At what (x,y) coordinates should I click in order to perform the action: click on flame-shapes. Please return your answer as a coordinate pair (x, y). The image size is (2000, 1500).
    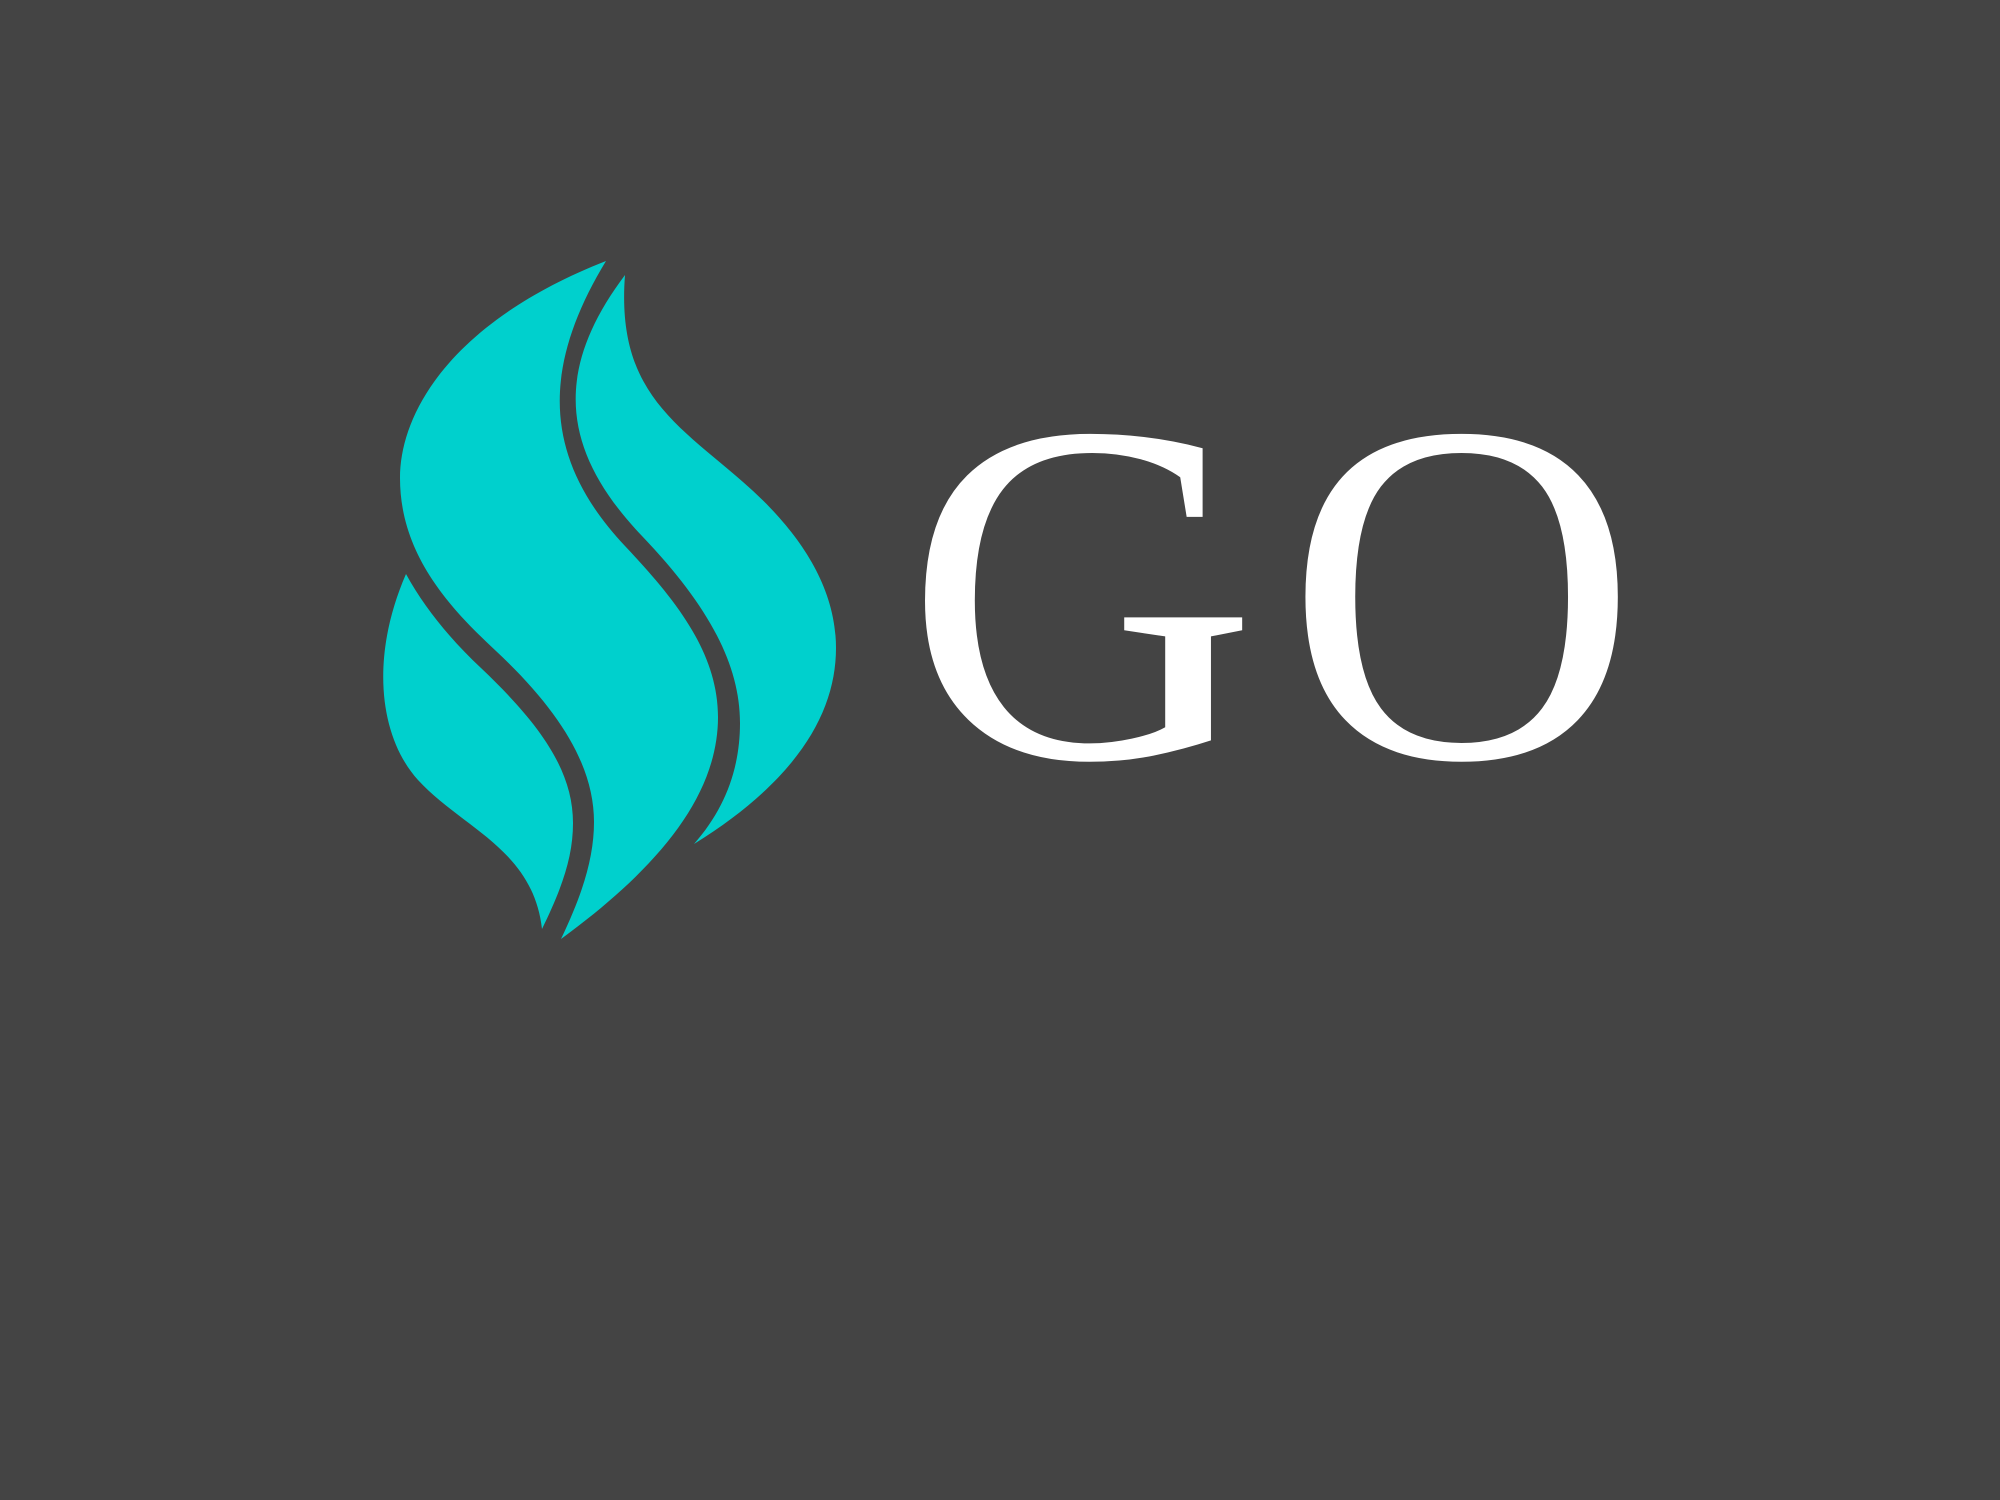
    Looking at the image, I should click on (609, 600).